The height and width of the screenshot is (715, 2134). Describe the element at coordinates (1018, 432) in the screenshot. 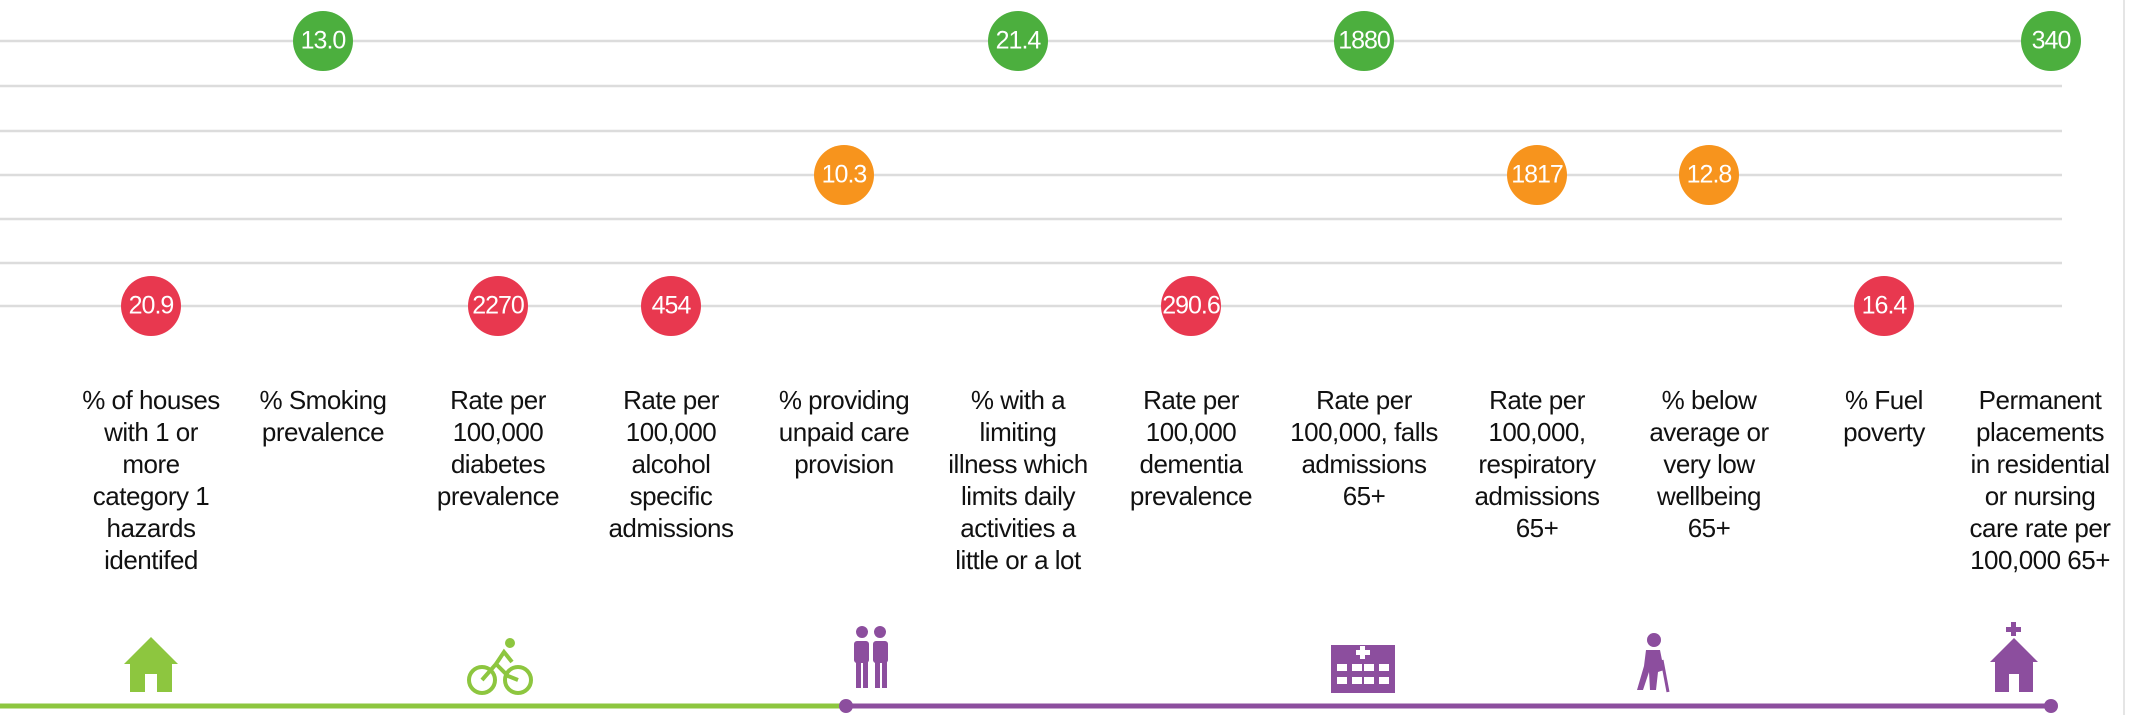

I see `indicator-label: limiting` at that location.